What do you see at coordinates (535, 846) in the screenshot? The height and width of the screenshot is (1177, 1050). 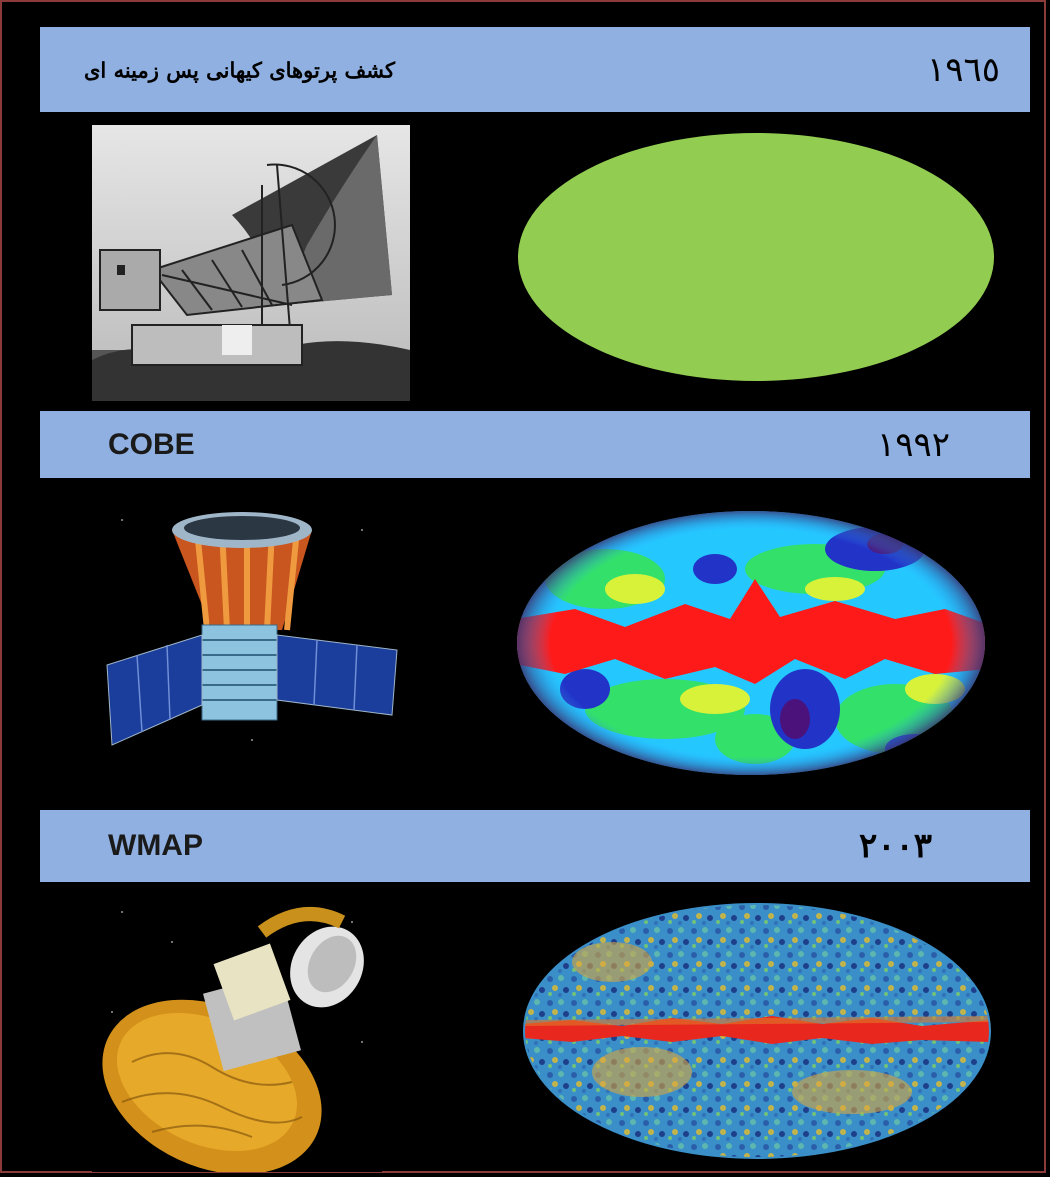 I see `header-band-wmap: WMAP ٢٠٠٣` at bounding box center [535, 846].